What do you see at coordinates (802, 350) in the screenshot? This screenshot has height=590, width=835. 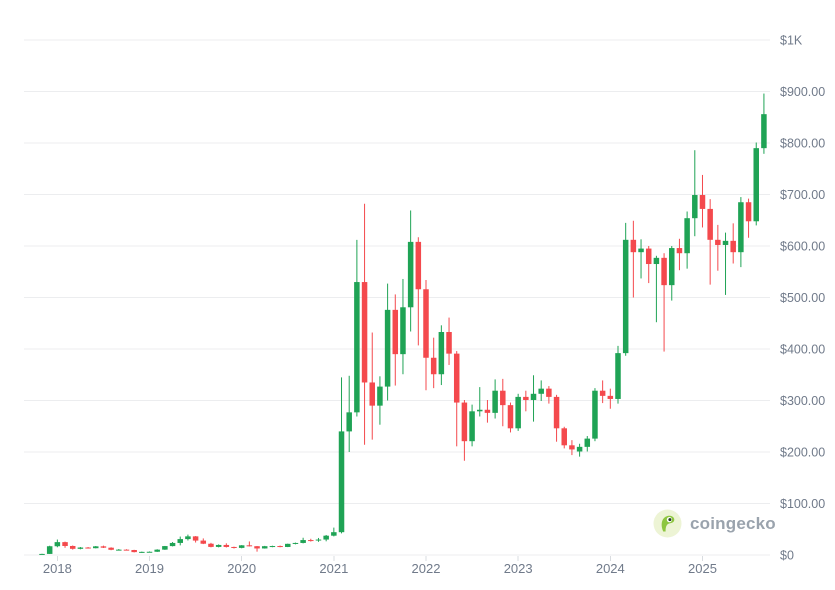 I see `y-axis-label: $400.00` at bounding box center [802, 350].